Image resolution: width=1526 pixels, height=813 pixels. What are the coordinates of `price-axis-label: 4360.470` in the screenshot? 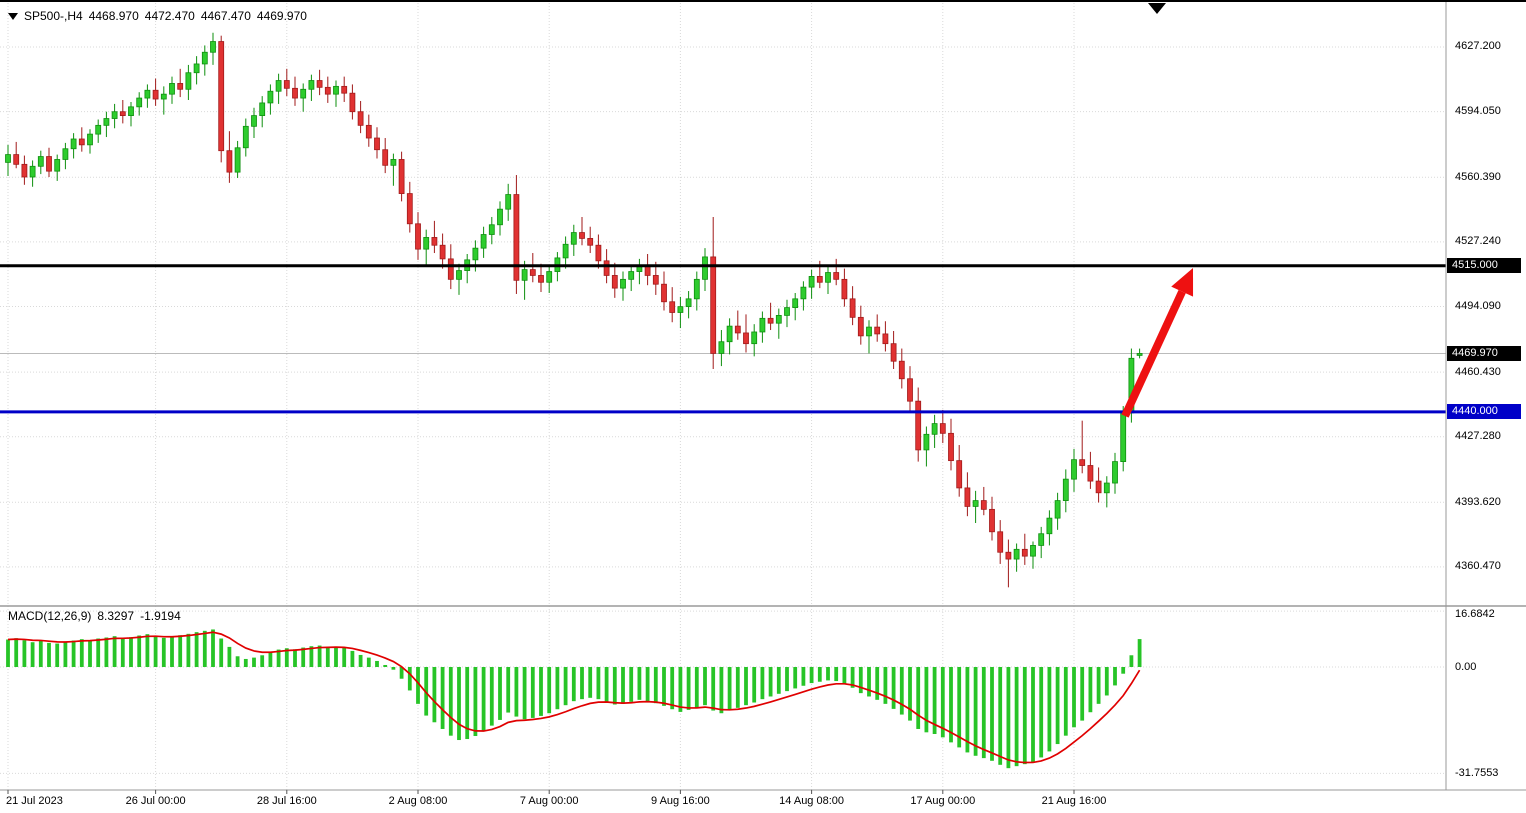 It's located at (1478, 566).